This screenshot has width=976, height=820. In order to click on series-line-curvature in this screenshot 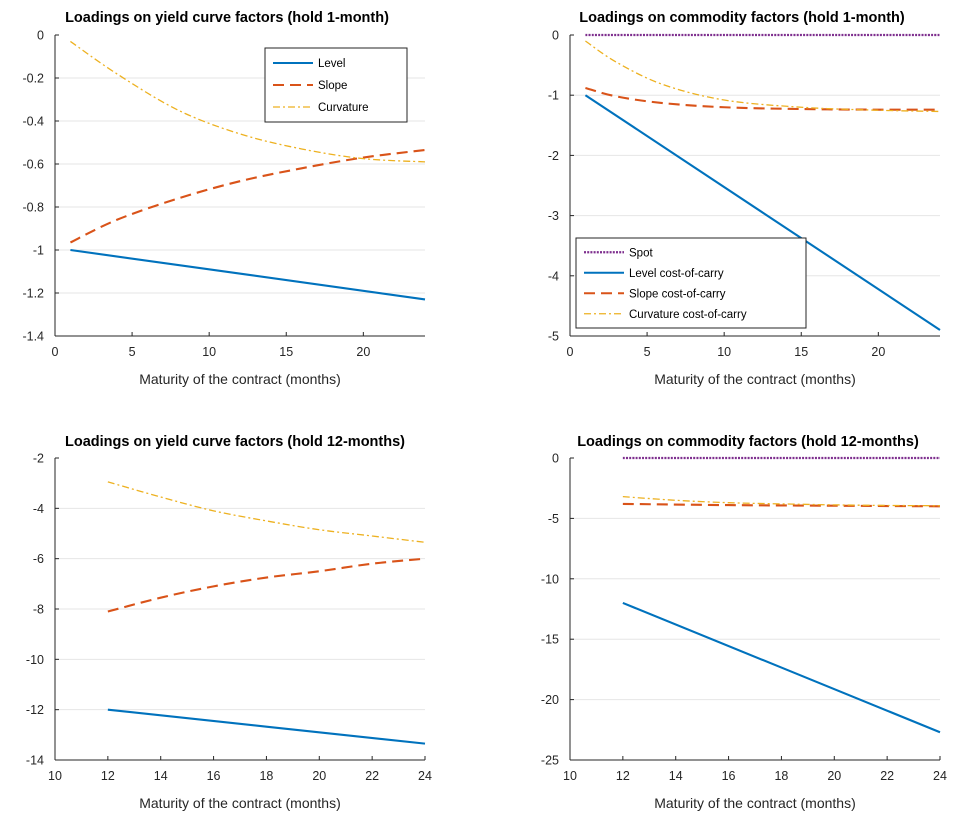, I will do `click(248, 101)`.